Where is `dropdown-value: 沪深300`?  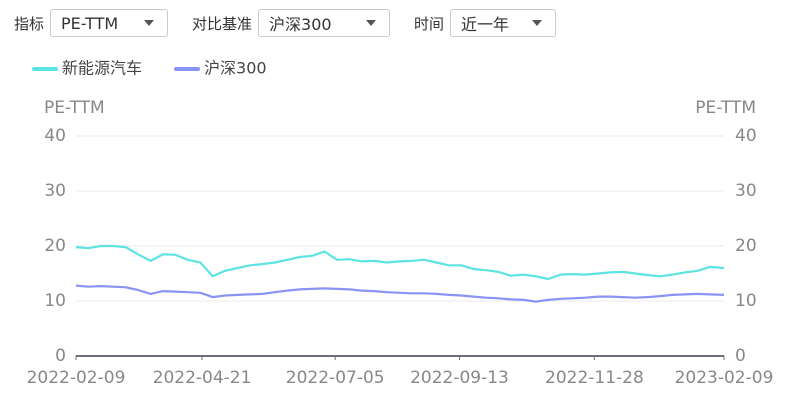 dropdown-value: 沪深300 is located at coordinates (300, 24).